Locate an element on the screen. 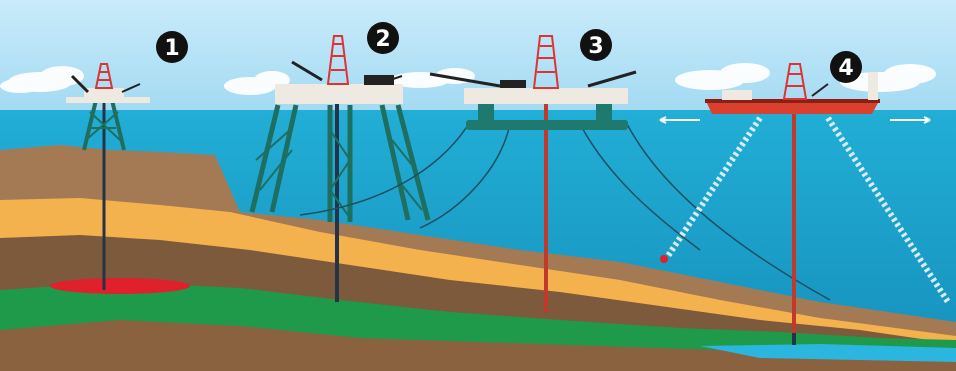 Image resolution: width=956 pixels, height=371 pixels. oil-pocket is located at coordinates (120, 286).